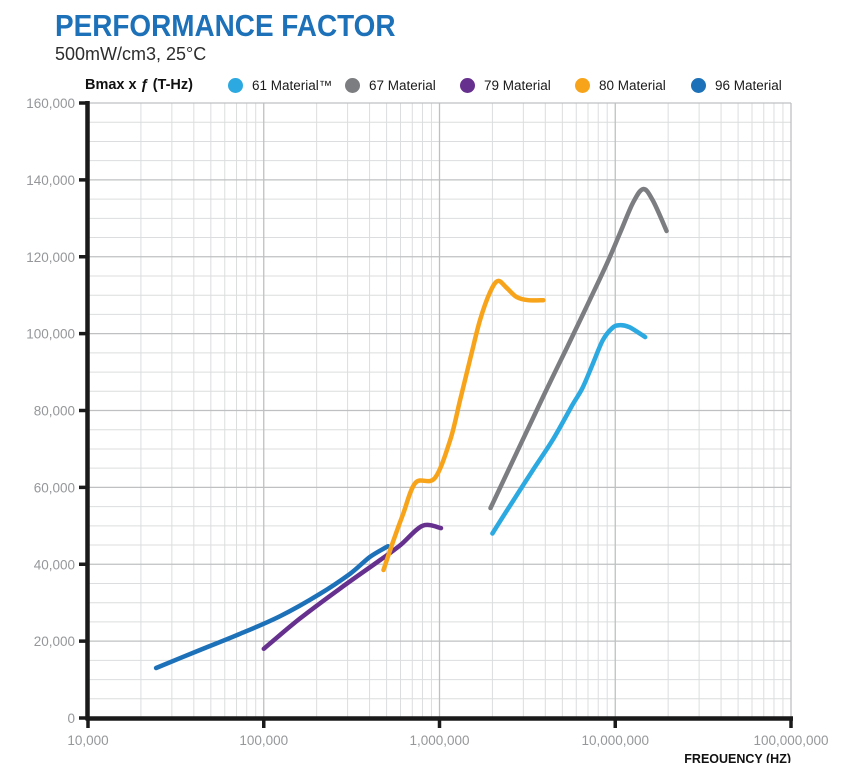  I want to click on legend-label: 61 Material™, so click(292, 85).